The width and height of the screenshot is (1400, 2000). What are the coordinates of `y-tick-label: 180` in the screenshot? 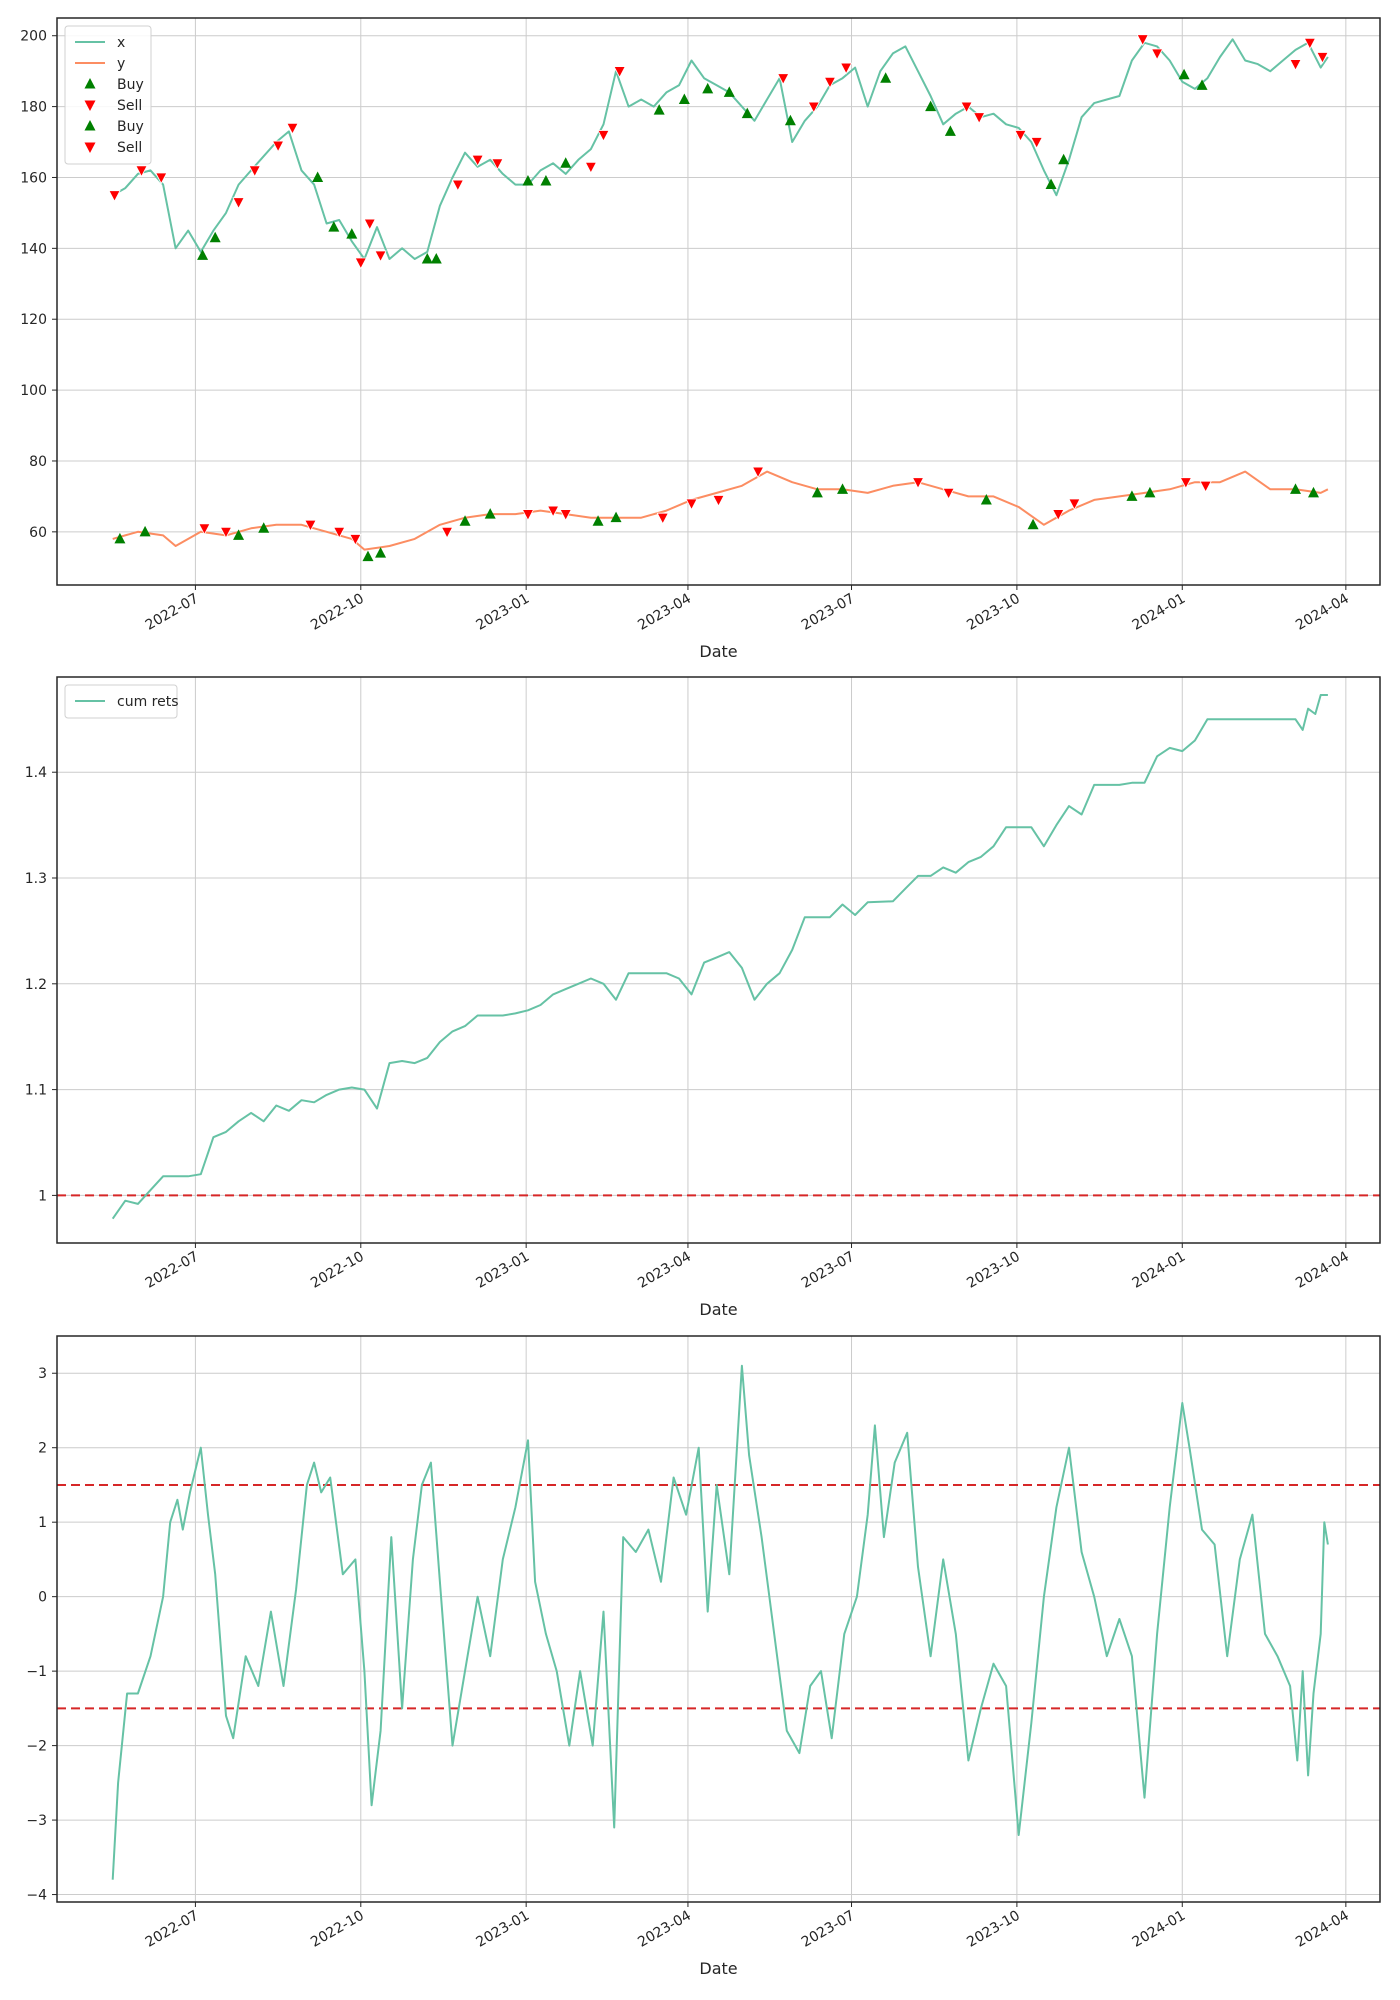 It's located at (33, 108).